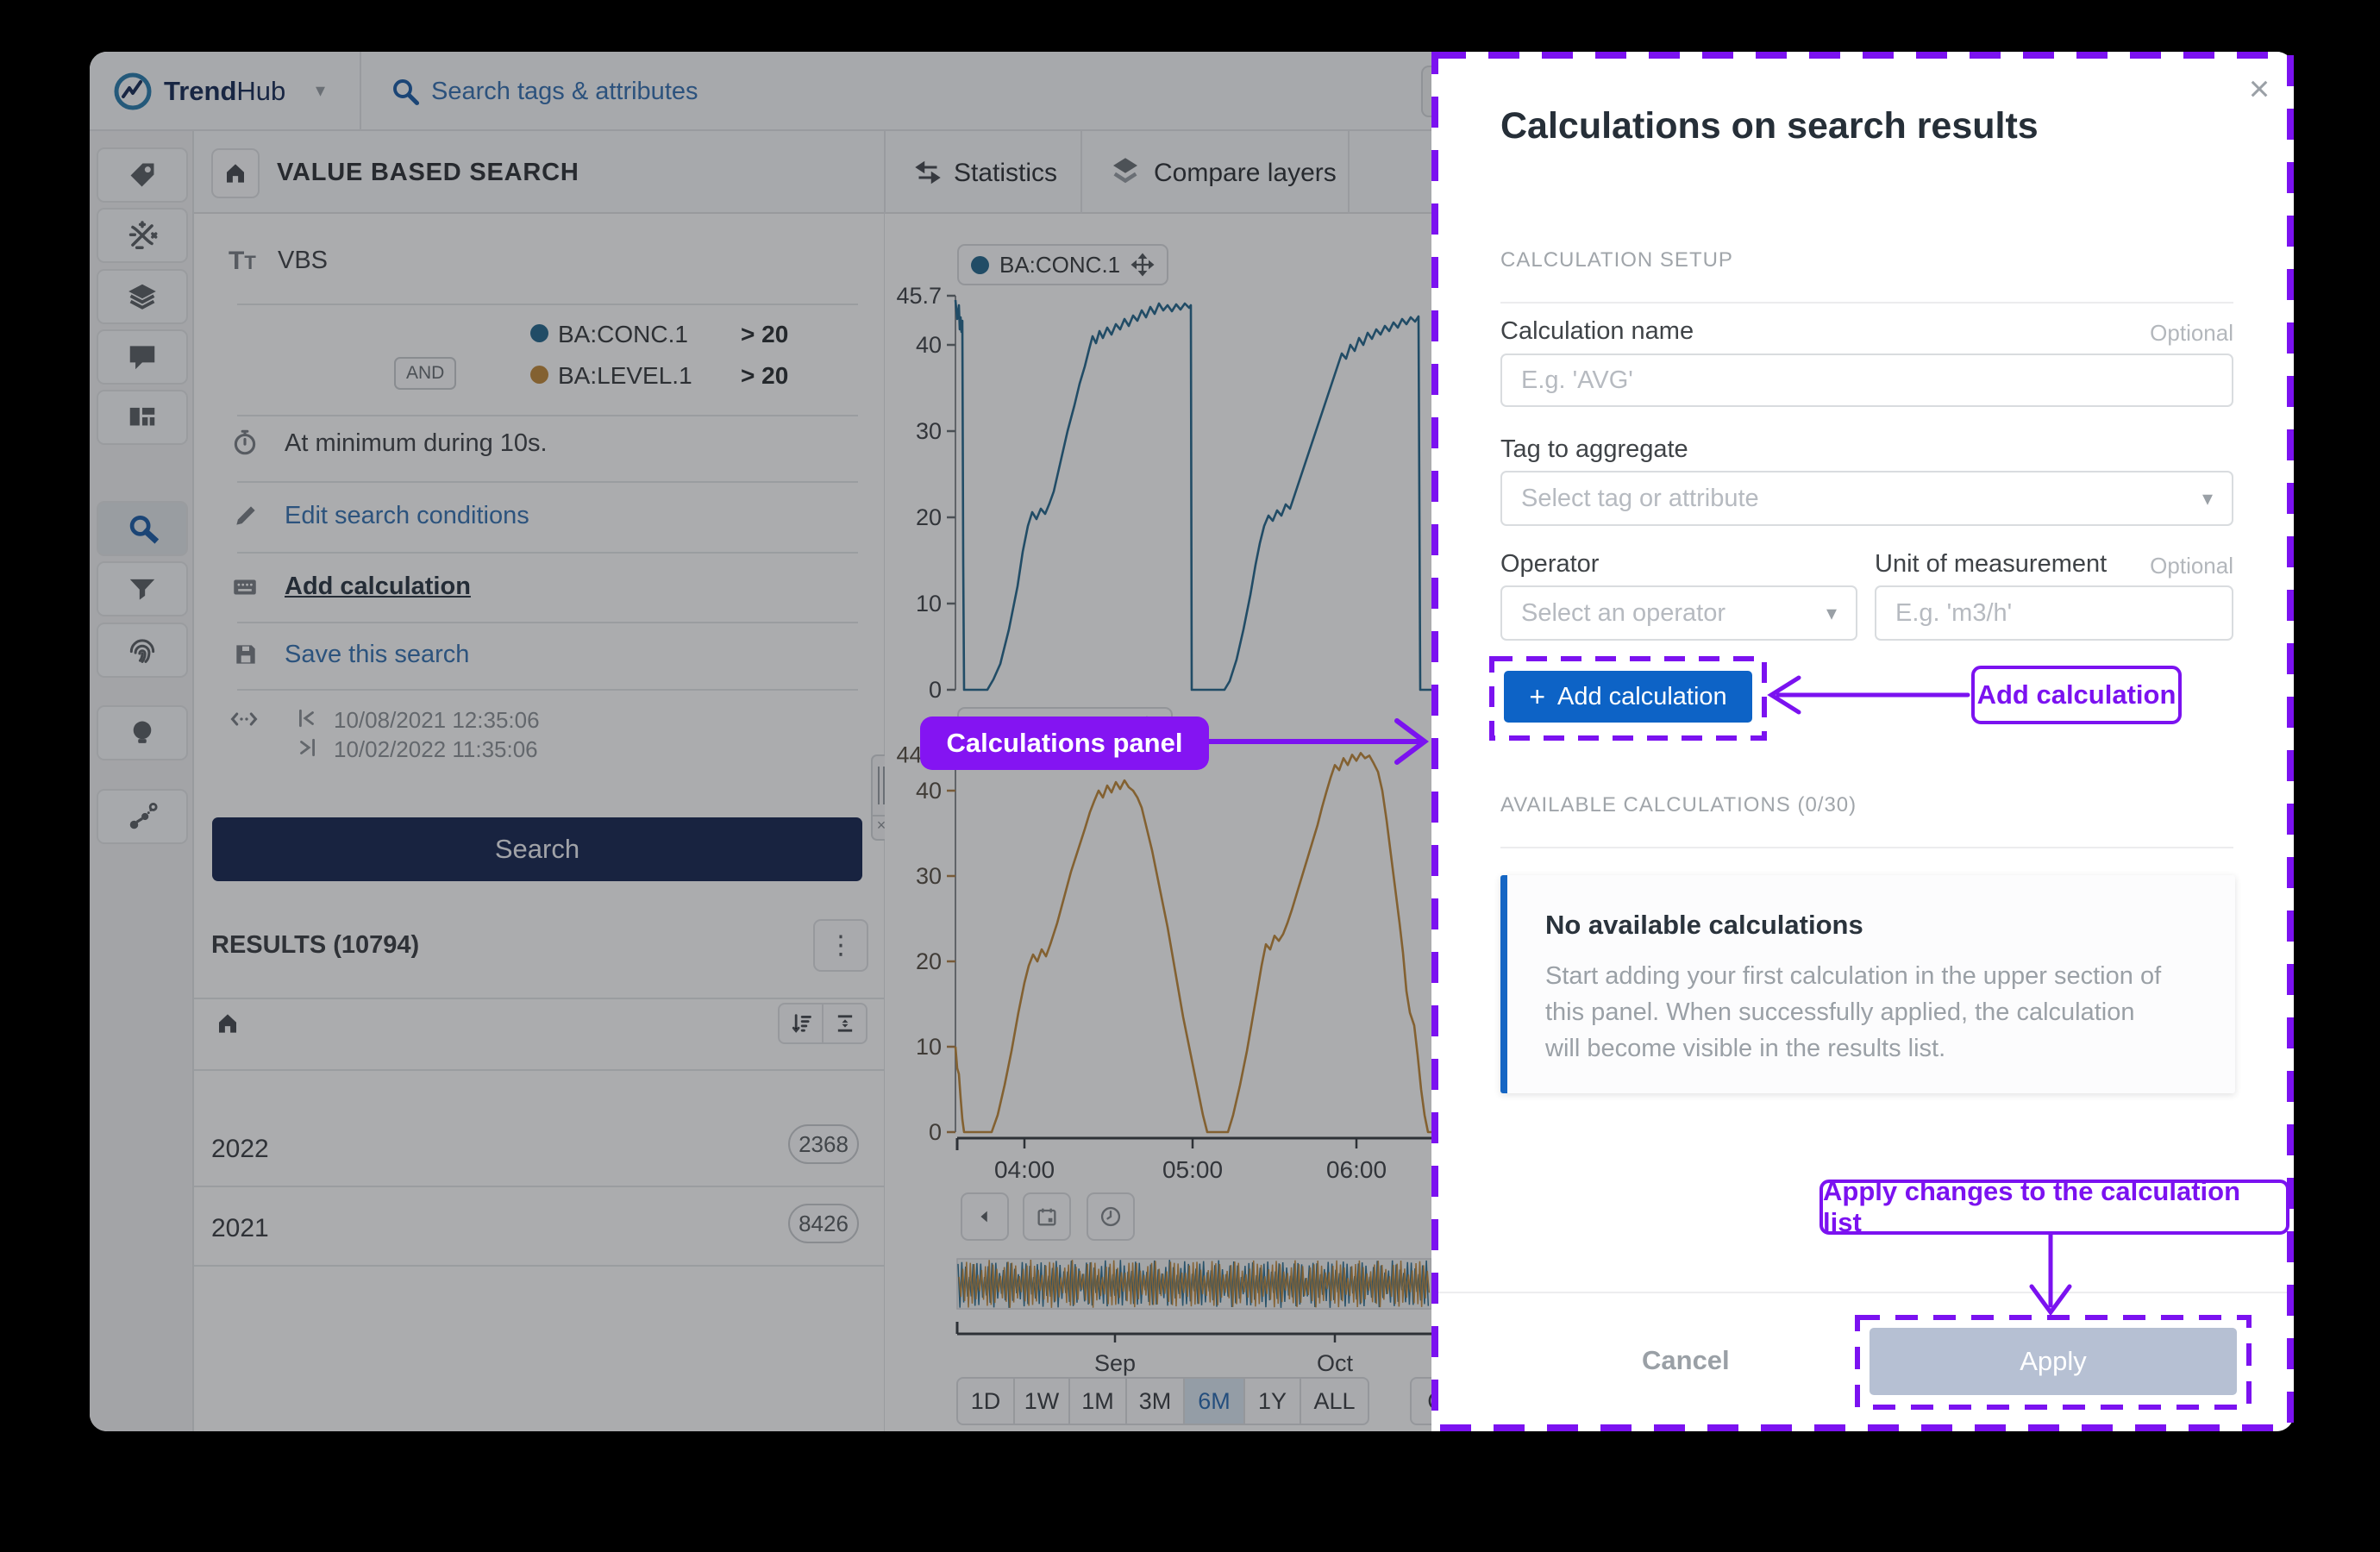  I want to click on time-from: 10/08/2021 12:35:06, so click(437, 720).